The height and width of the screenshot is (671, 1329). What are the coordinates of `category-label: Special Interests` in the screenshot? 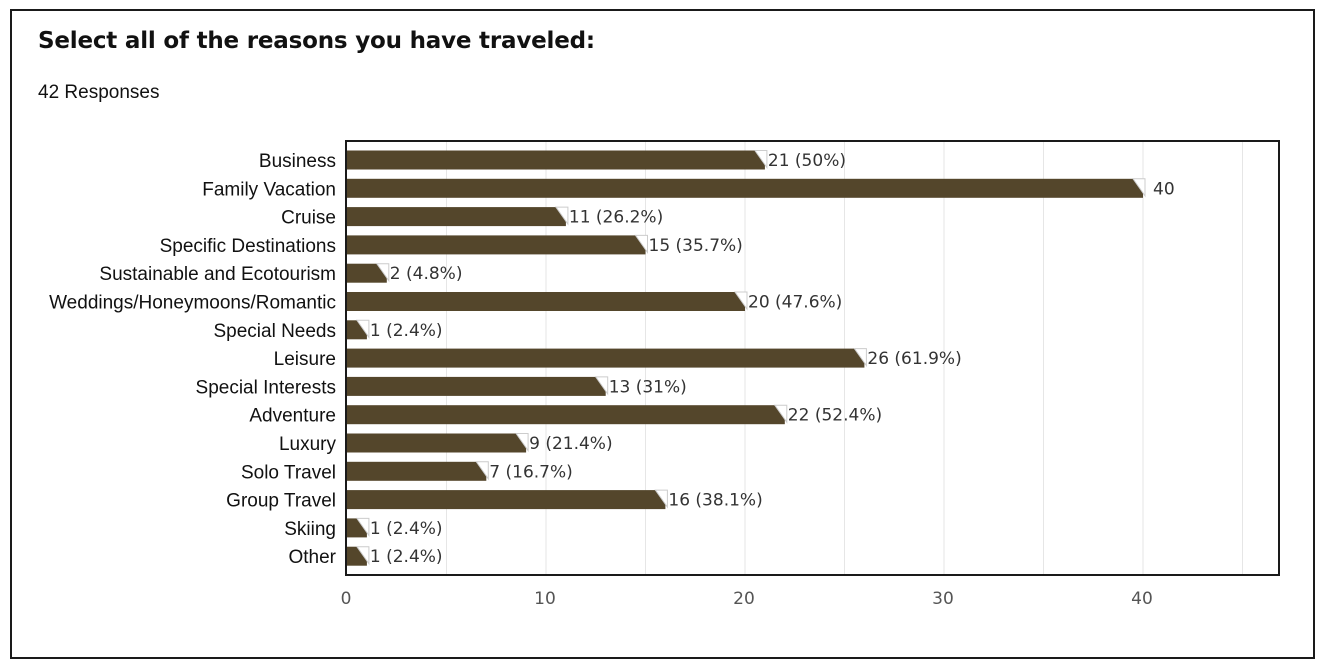 It's located at (266, 387).